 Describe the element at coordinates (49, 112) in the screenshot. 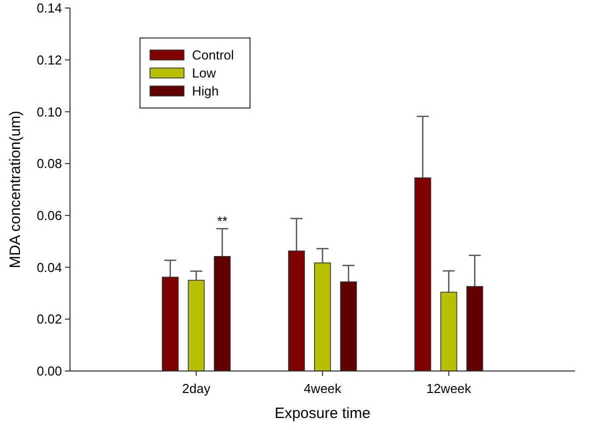

I see `y-tick-label: 0.10` at that location.